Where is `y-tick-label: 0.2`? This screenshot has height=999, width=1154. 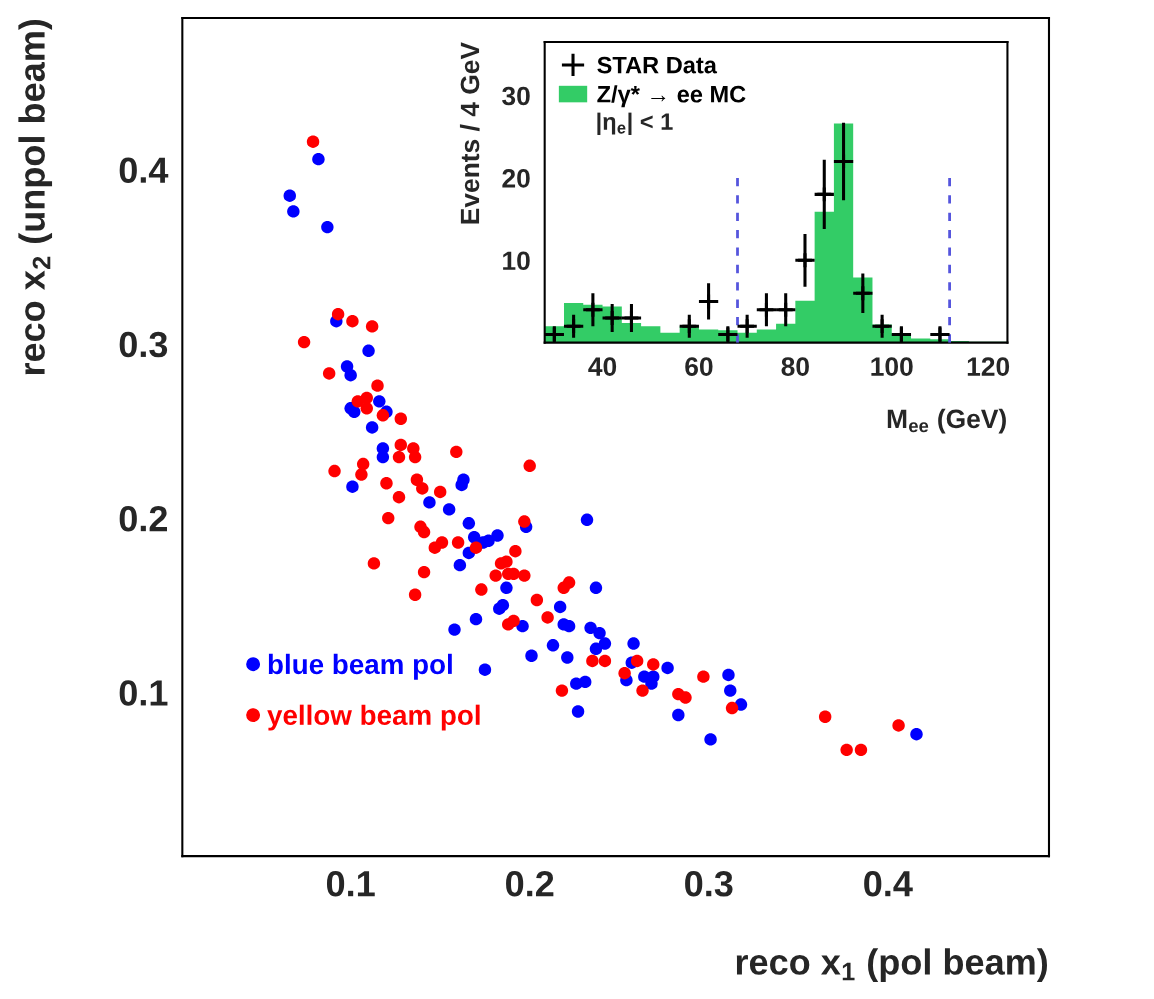
y-tick-label: 0.2 is located at coordinates (143, 518).